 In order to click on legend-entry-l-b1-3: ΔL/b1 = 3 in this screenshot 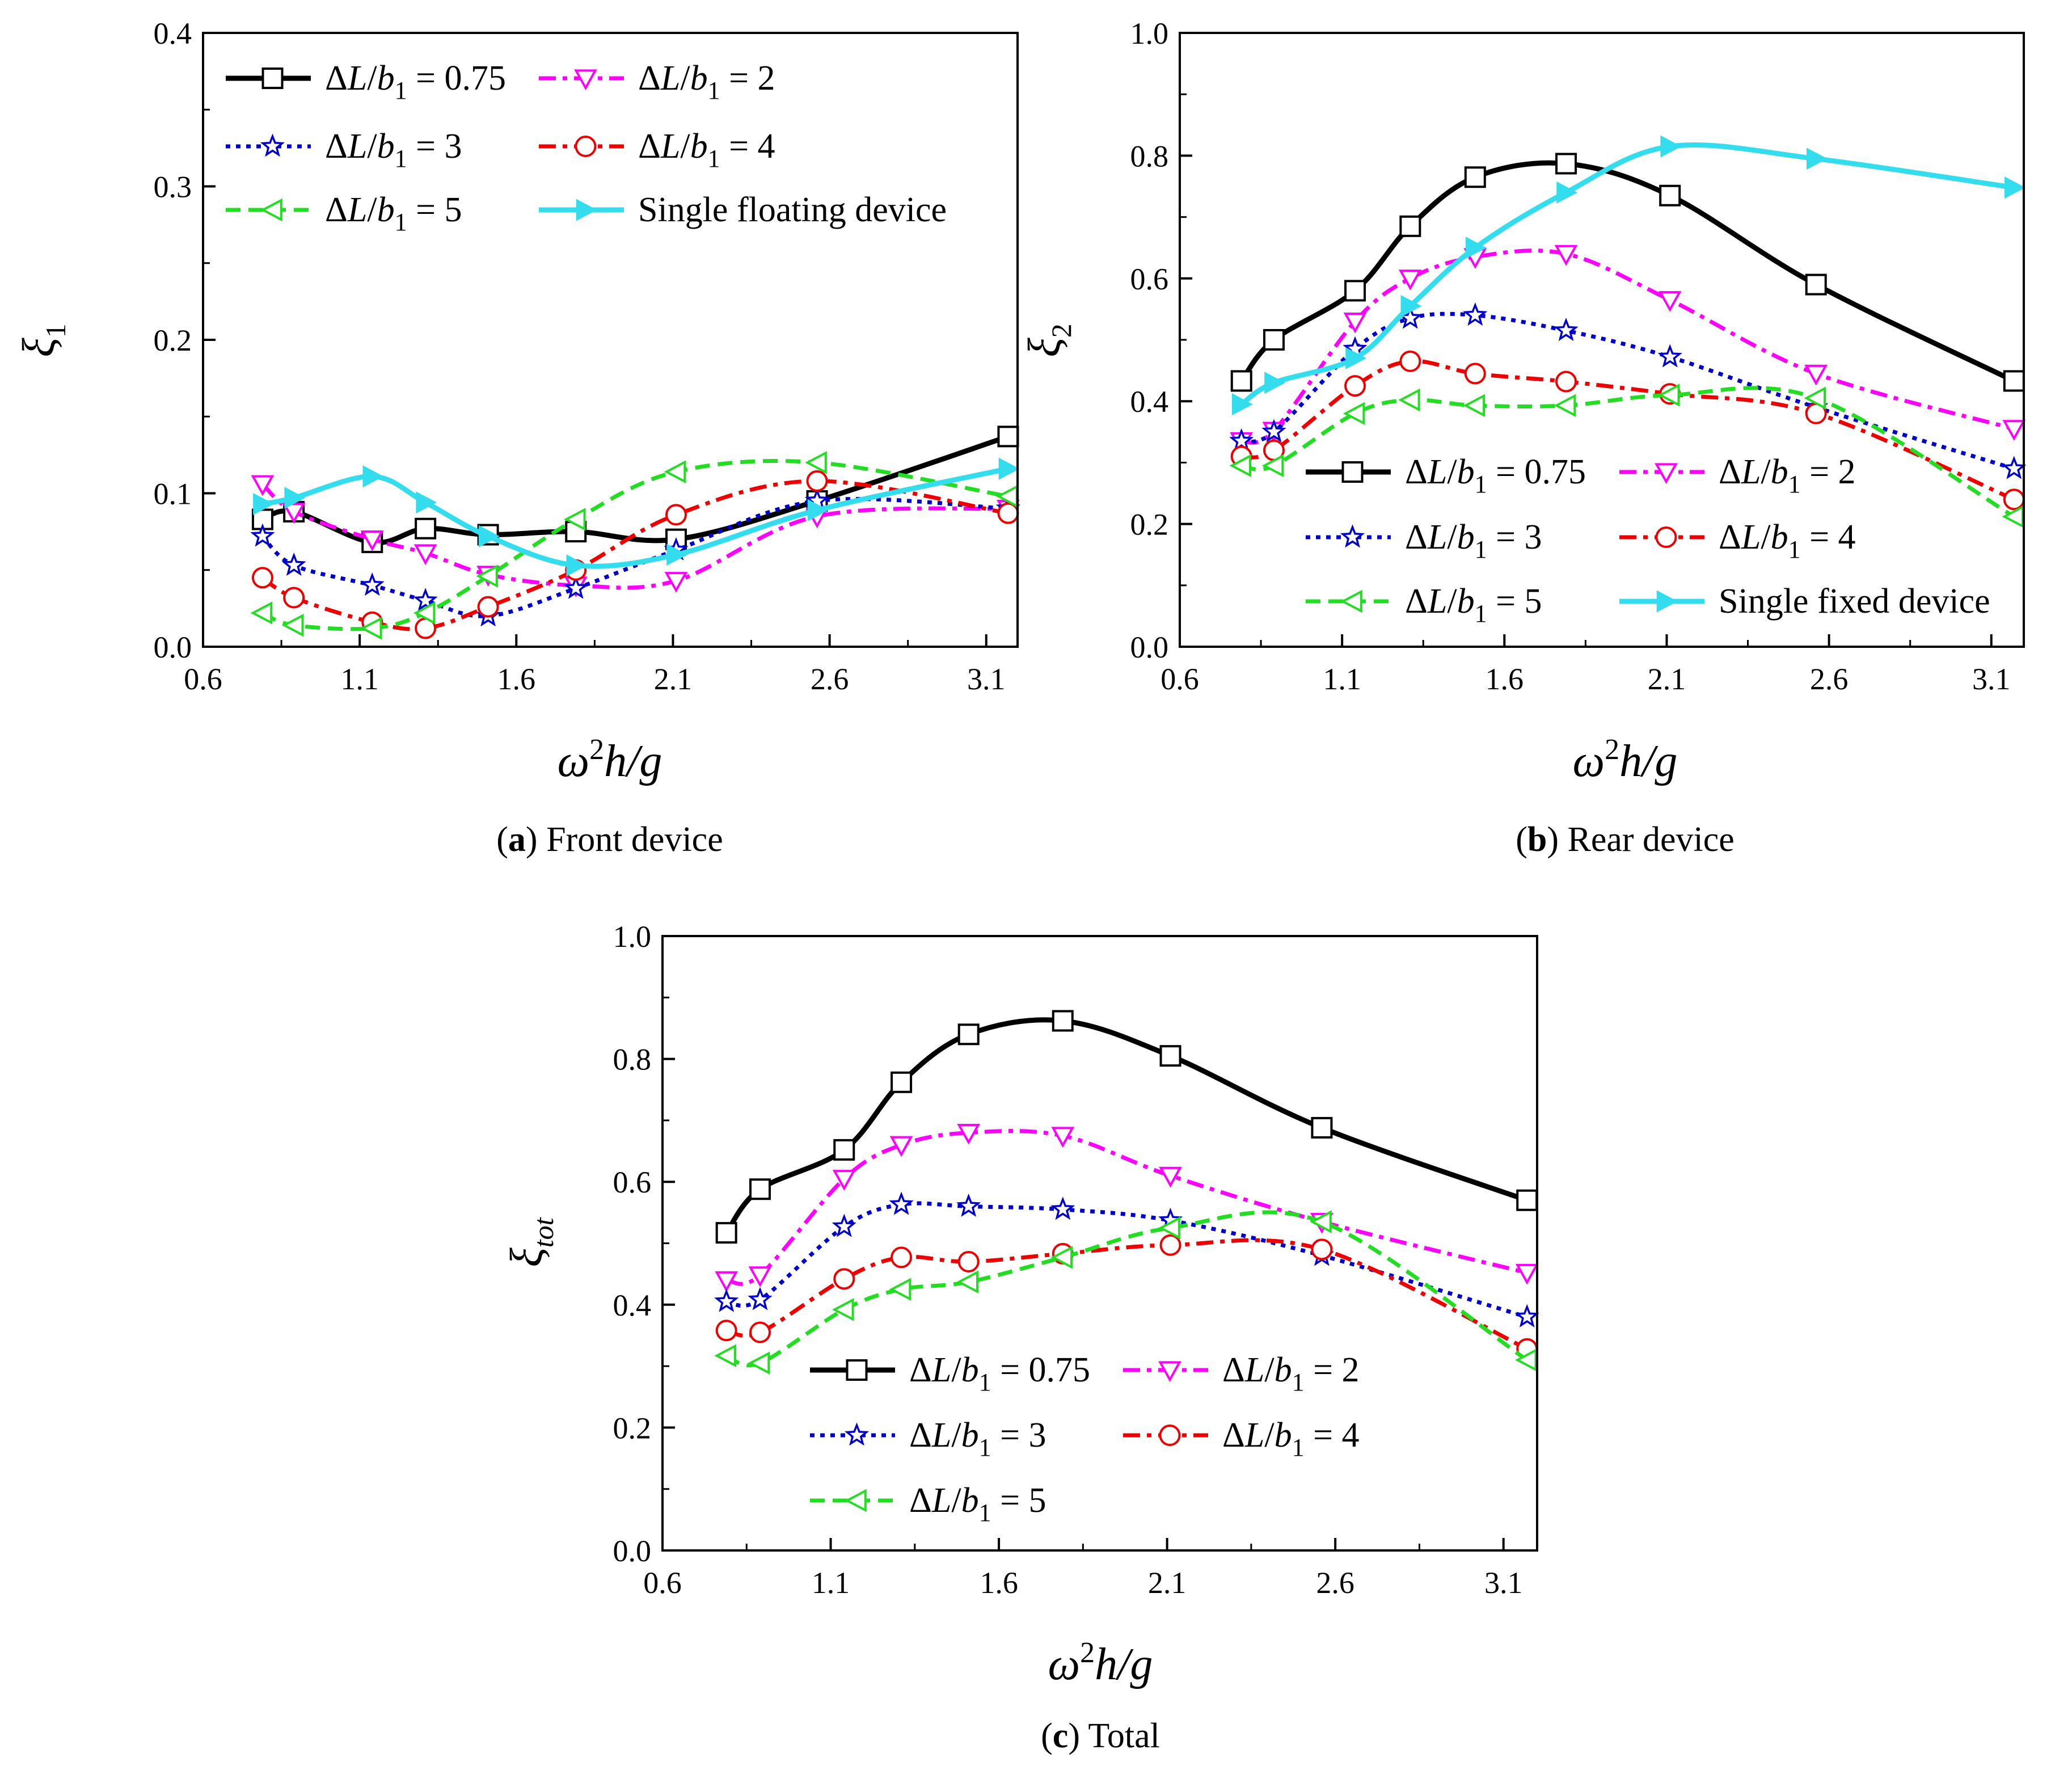, I will do `click(344, 149)`.